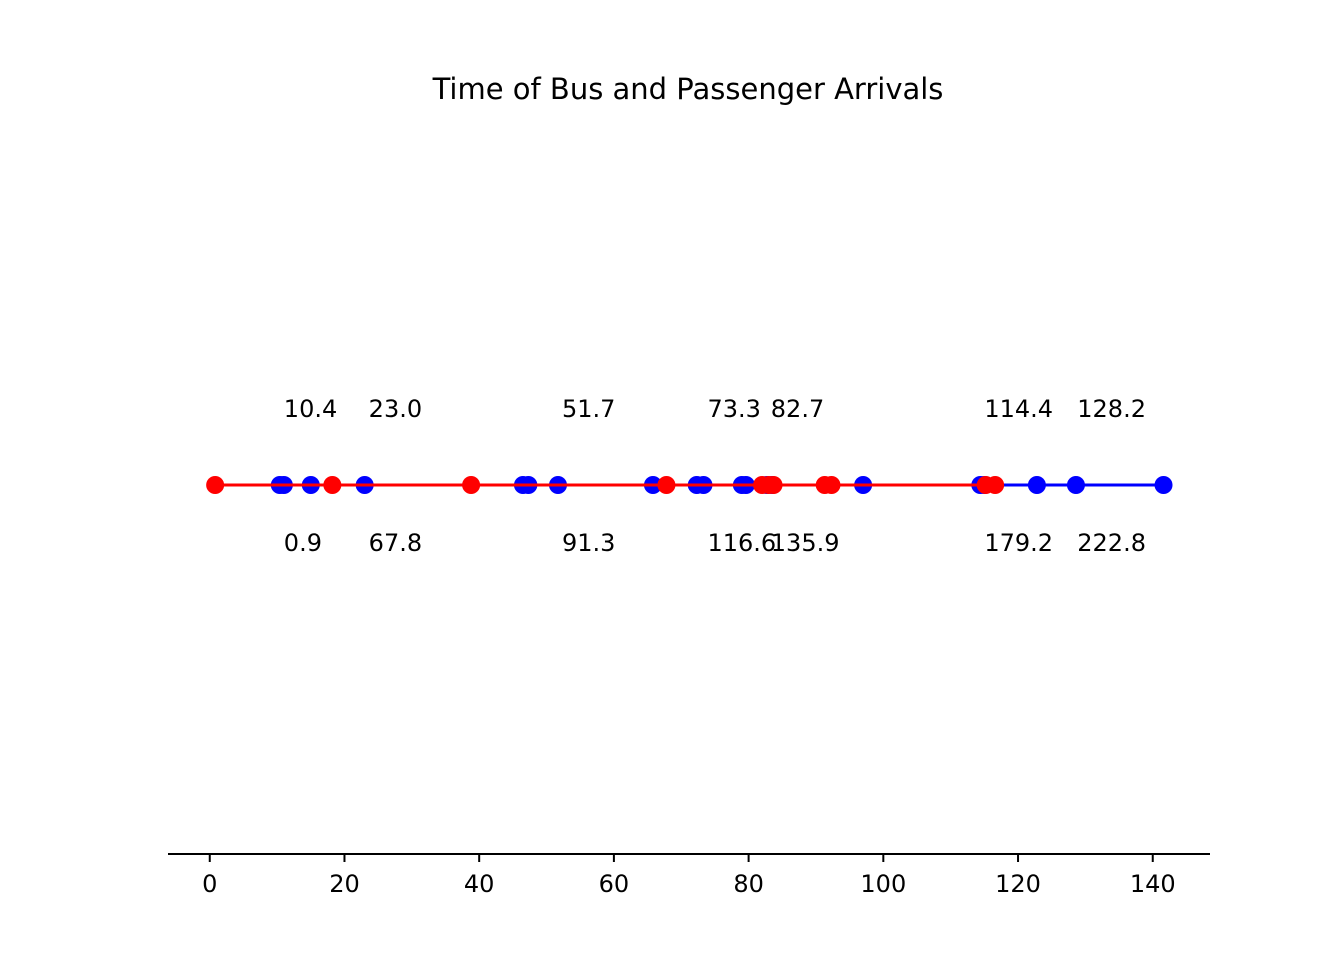 The height and width of the screenshot is (960, 1344). What do you see at coordinates (797, 409) in the screenshot?
I see `data-label-above-4: 82.7` at bounding box center [797, 409].